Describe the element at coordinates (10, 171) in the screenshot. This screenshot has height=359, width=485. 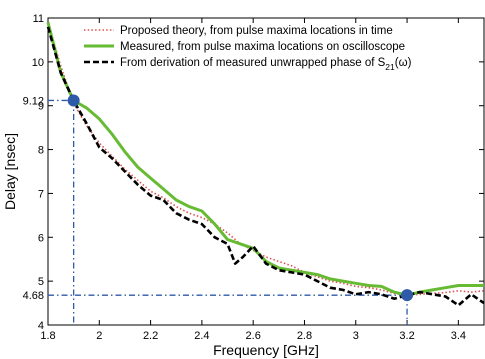
I see `y-axis-label: Delay [nsec]` at that location.